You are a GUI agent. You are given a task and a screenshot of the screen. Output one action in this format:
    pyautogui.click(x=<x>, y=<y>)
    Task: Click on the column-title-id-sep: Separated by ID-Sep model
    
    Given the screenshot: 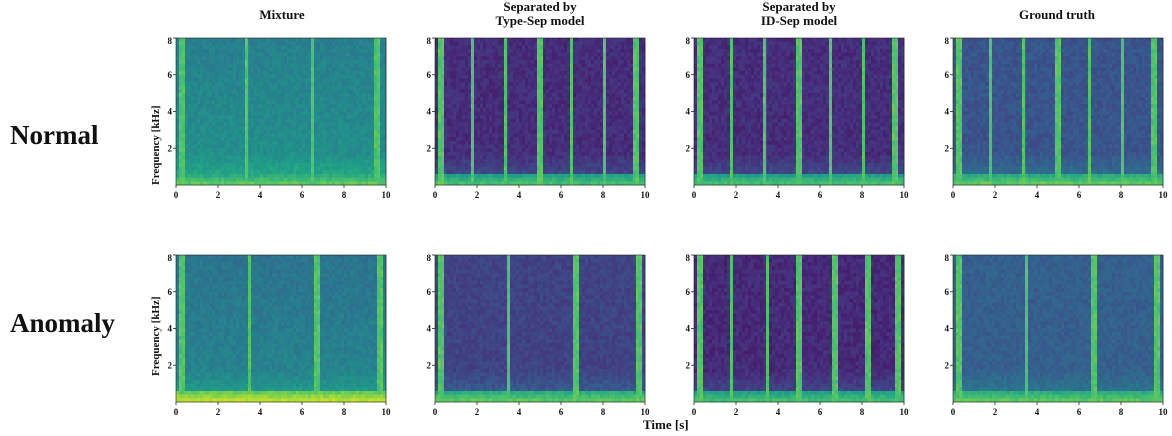 What is the action you would take?
    pyautogui.click(x=799, y=14)
    